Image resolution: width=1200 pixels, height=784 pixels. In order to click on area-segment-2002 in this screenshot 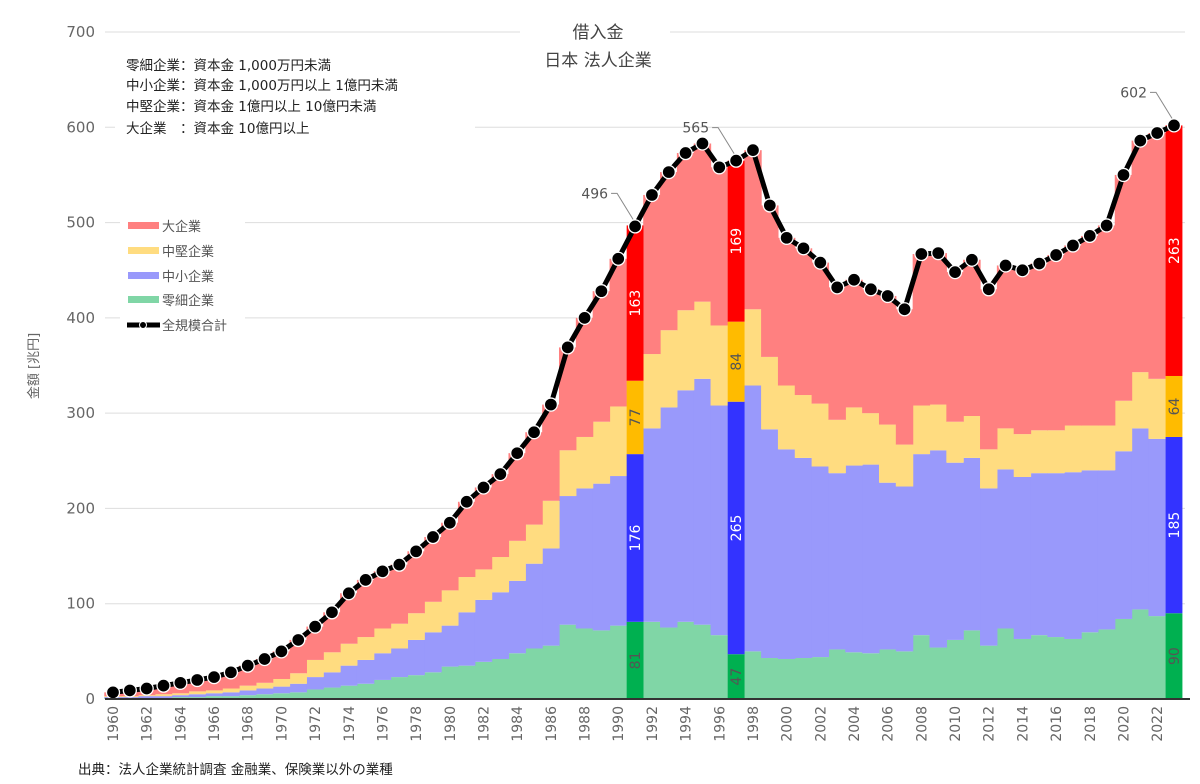, I will do `click(820, 333)`.